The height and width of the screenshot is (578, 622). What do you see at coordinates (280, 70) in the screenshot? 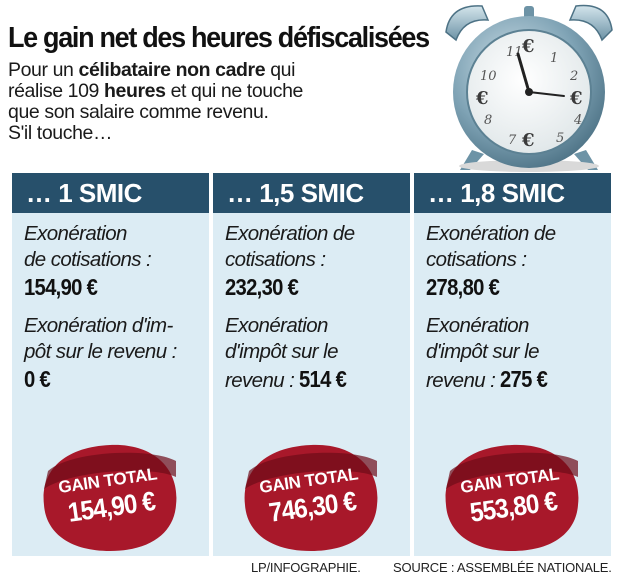
I see `intro-text-part: qui` at bounding box center [280, 70].